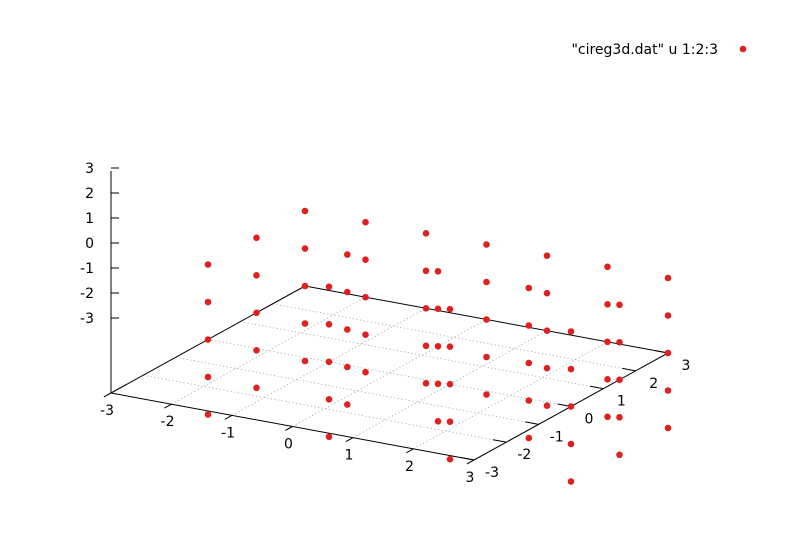 This screenshot has height=536, width=808. What do you see at coordinates (743, 49) in the screenshot?
I see `legend-marker` at bounding box center [743, 49].